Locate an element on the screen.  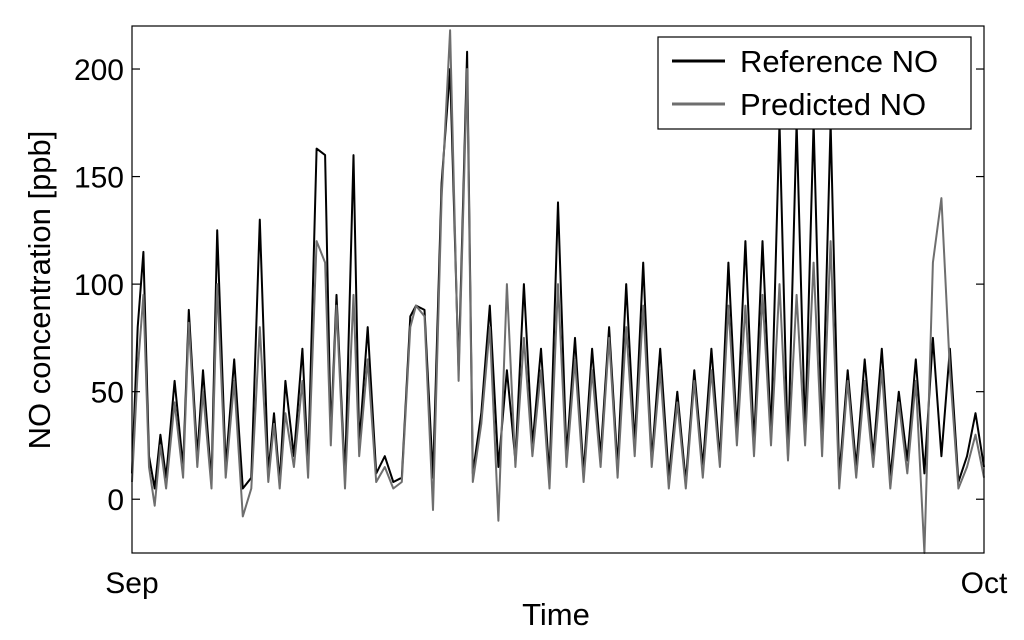
y-tick-label: 100 is located at coordinates (99, 285).